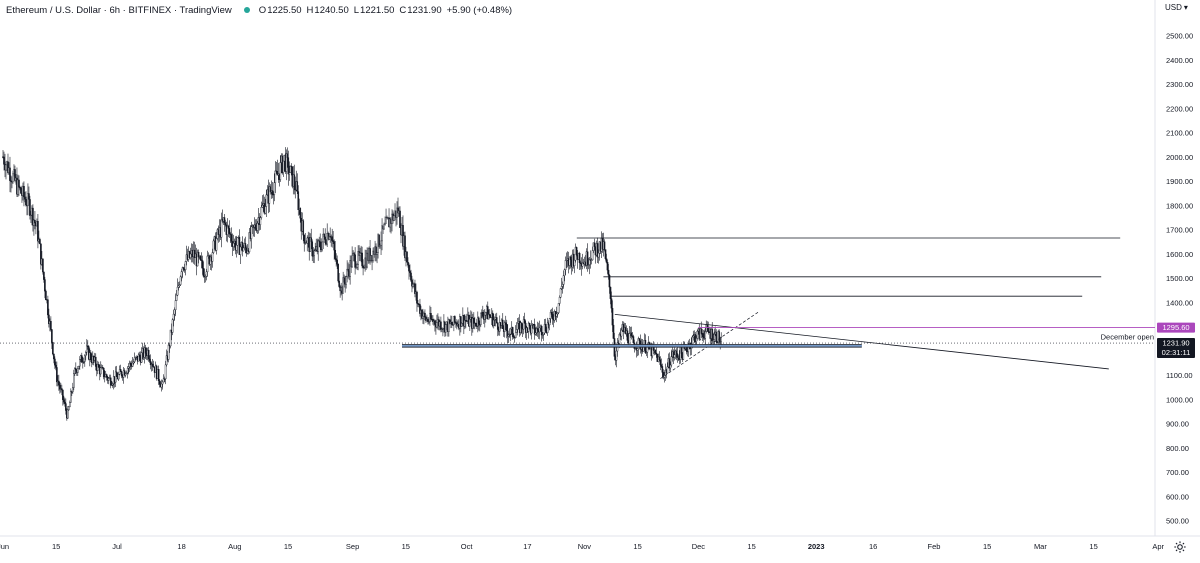 This screenshot has width=1200, height=563. Describe the element at coordinates (1180, 547) in the screenshot. I see `gear-icon` at that location.